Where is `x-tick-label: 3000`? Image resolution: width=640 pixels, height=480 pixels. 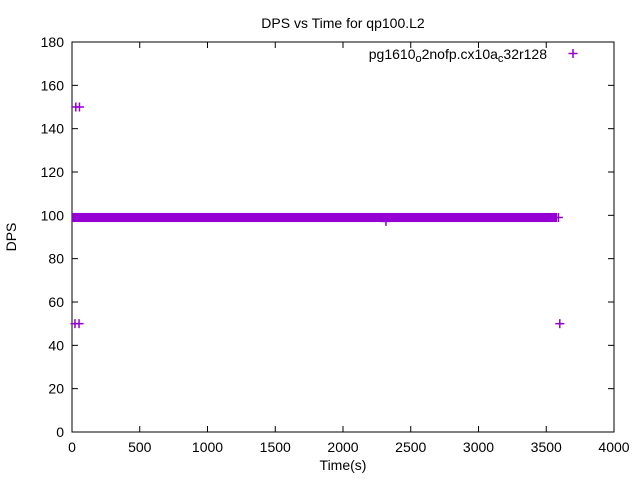 x-tick-label: 3000 is located at coordinates (478, 447).